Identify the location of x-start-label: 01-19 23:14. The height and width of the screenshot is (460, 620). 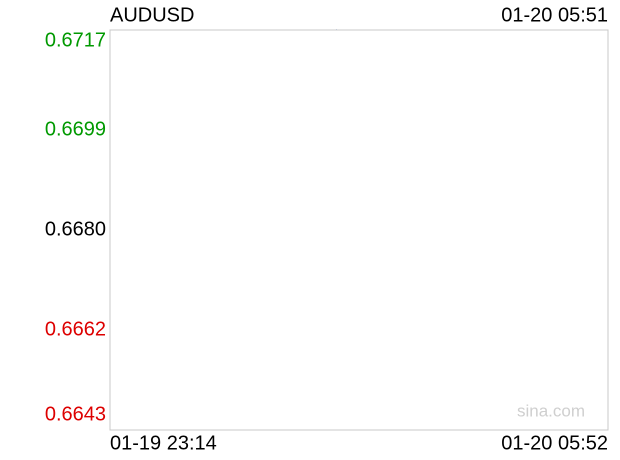
(163, 443).